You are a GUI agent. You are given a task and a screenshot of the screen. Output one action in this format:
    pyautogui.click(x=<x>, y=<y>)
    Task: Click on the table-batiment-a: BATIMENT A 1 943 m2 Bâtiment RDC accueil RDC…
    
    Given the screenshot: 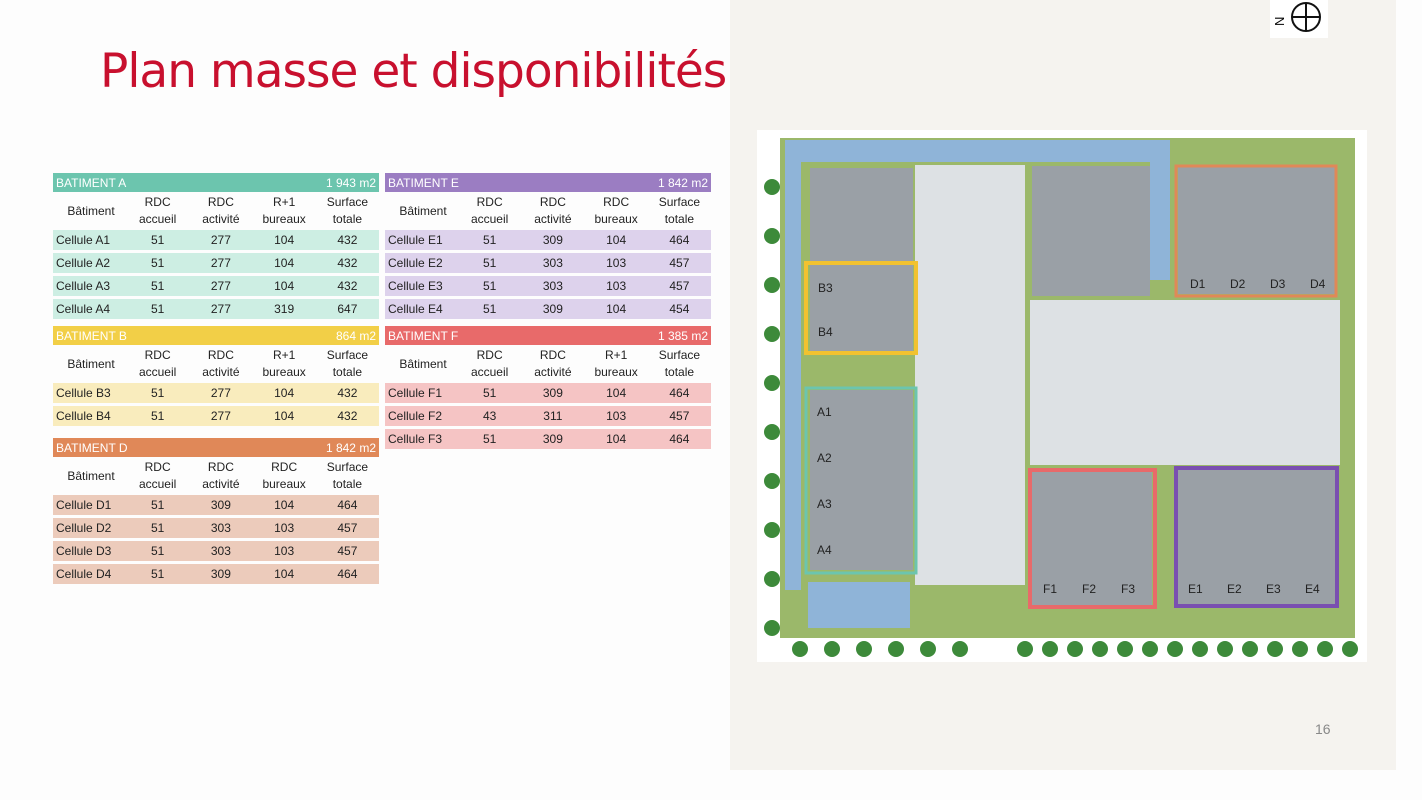 What is the action you would take?
    pyautogui.click(x=216, y=247)
    